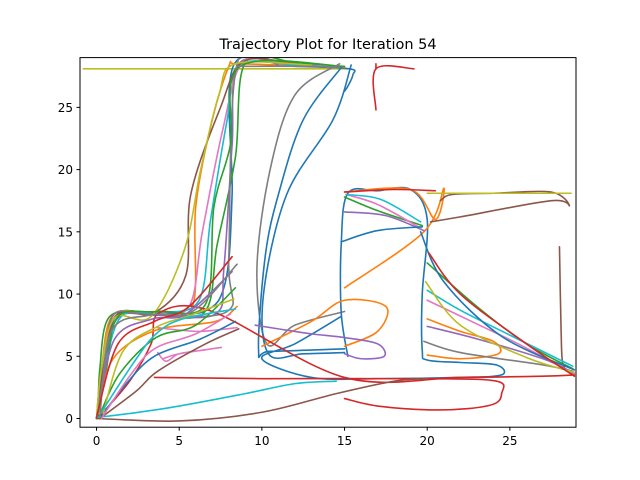  What do you see at coordinates (179, 441) in the screenshot?
I see `x-tick-label: 5` at bounding box center [179, 441].